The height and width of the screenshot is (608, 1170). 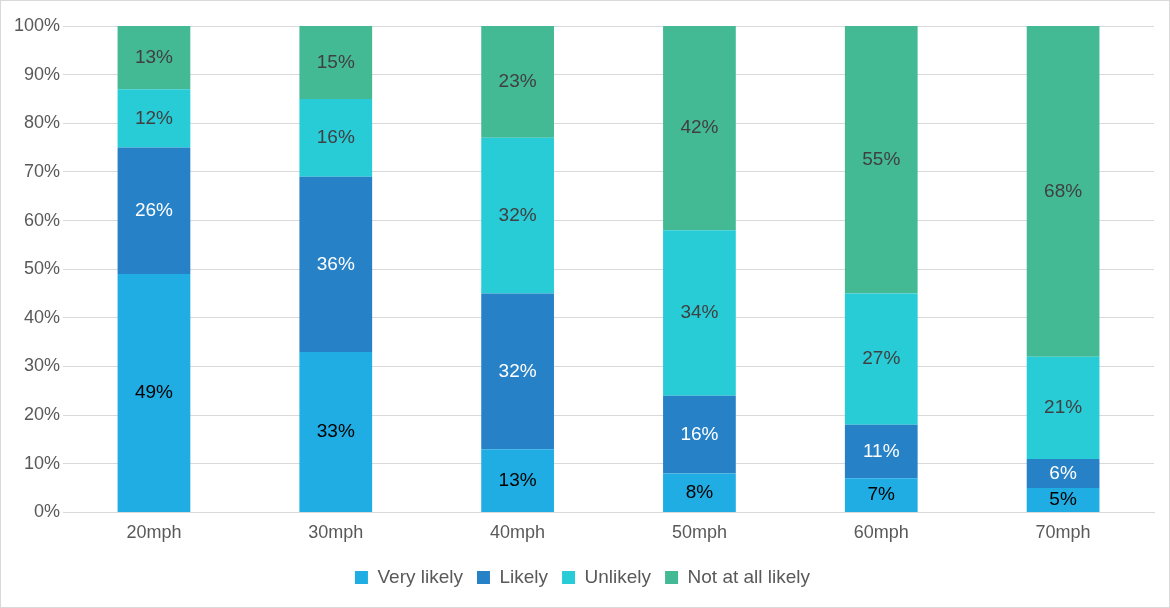 What do you see at coordinates (420, 576) in the screenshot?
I see `legend-label: Very likely` at bounding box center [420, 576].